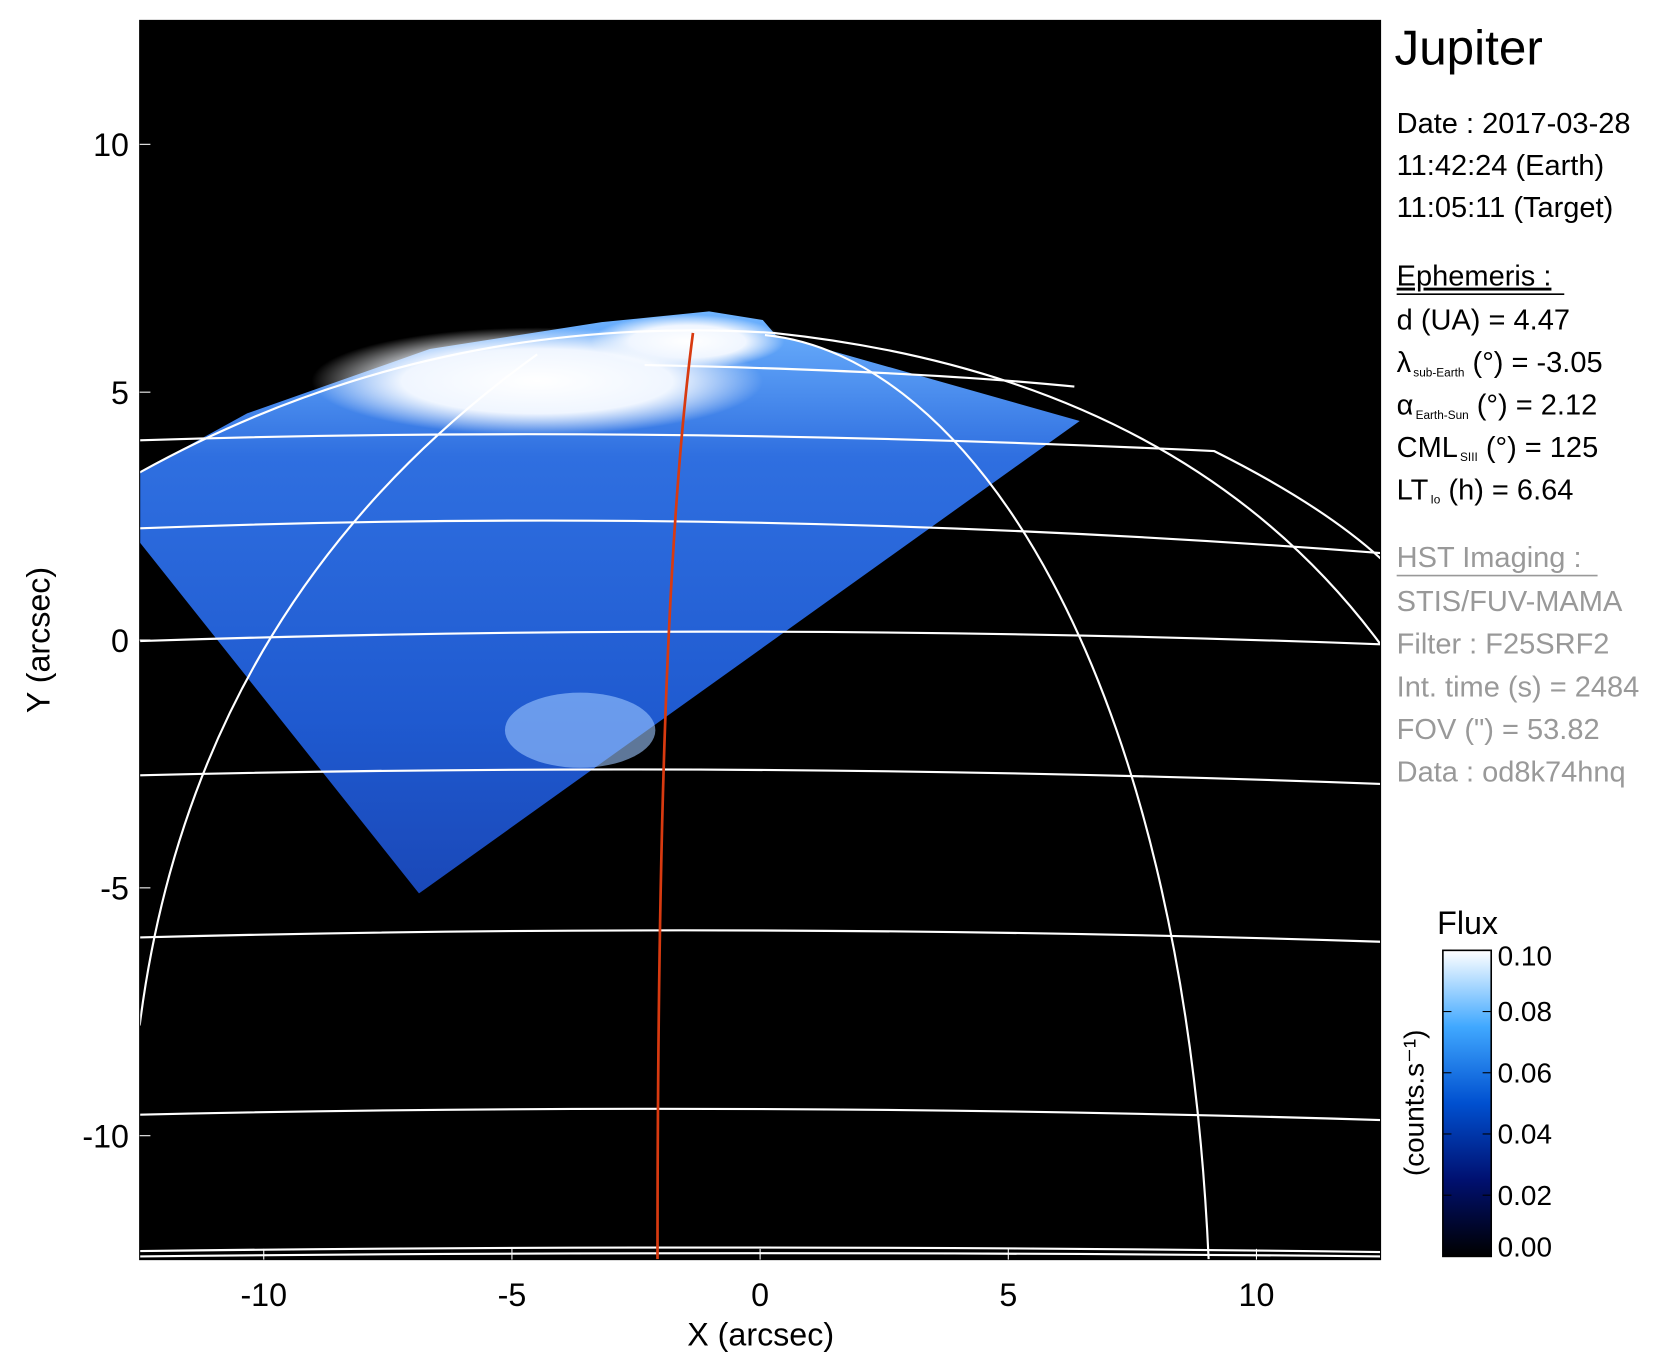 This screenshot has height=1367, width=1676. What do you see at coordinates (1469, 47) in the screenshot?
I see `info-title: Jupiter` at bounding box center [1469, 47].